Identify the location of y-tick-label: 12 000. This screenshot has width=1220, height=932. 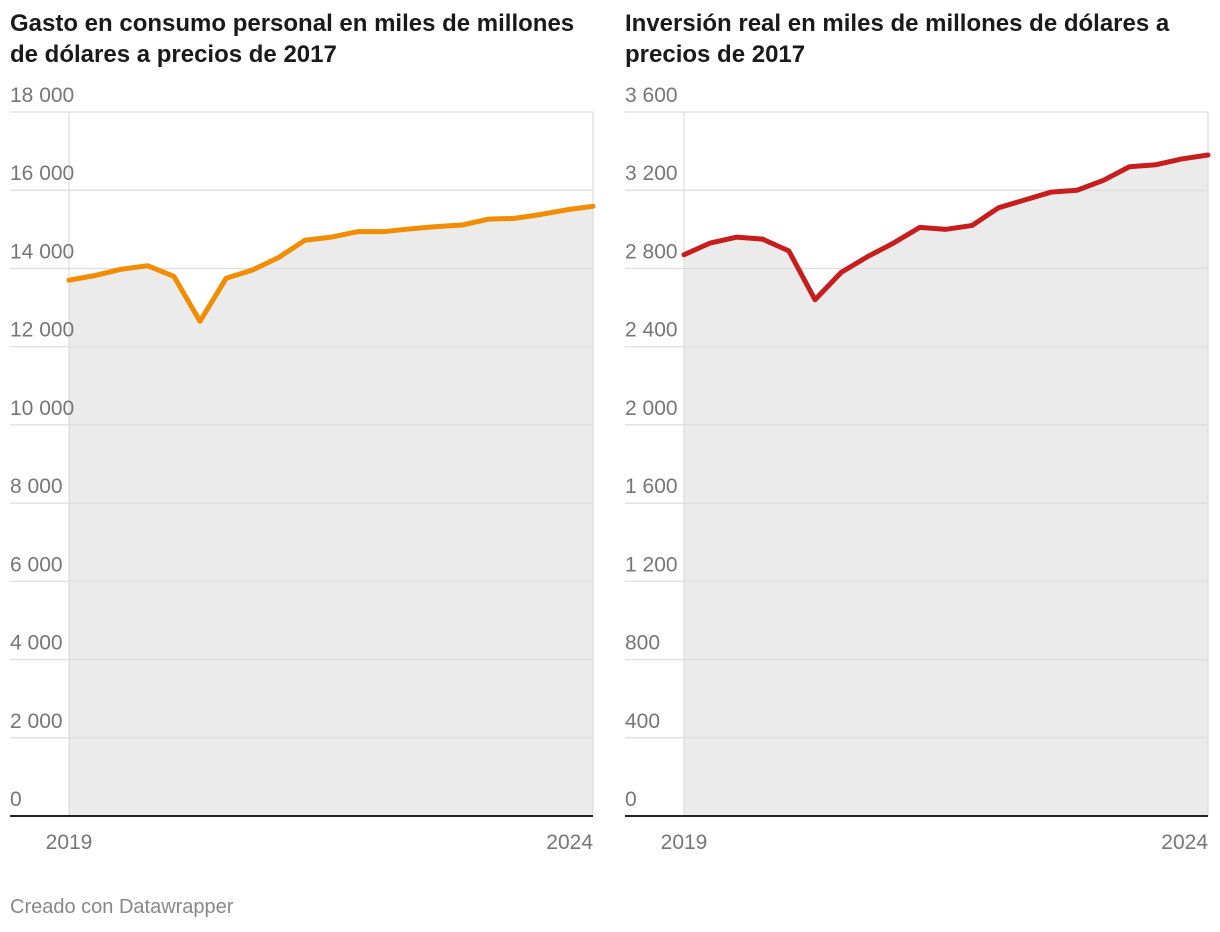
(42, 330).